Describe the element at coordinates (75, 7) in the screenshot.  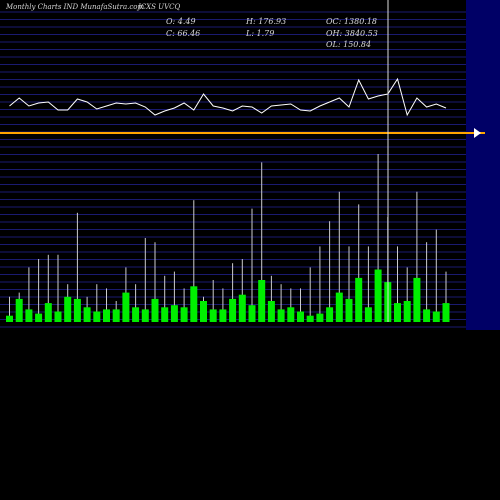
I see `source-title: Monthly Charts IND MunafaSutra.com` at that location.